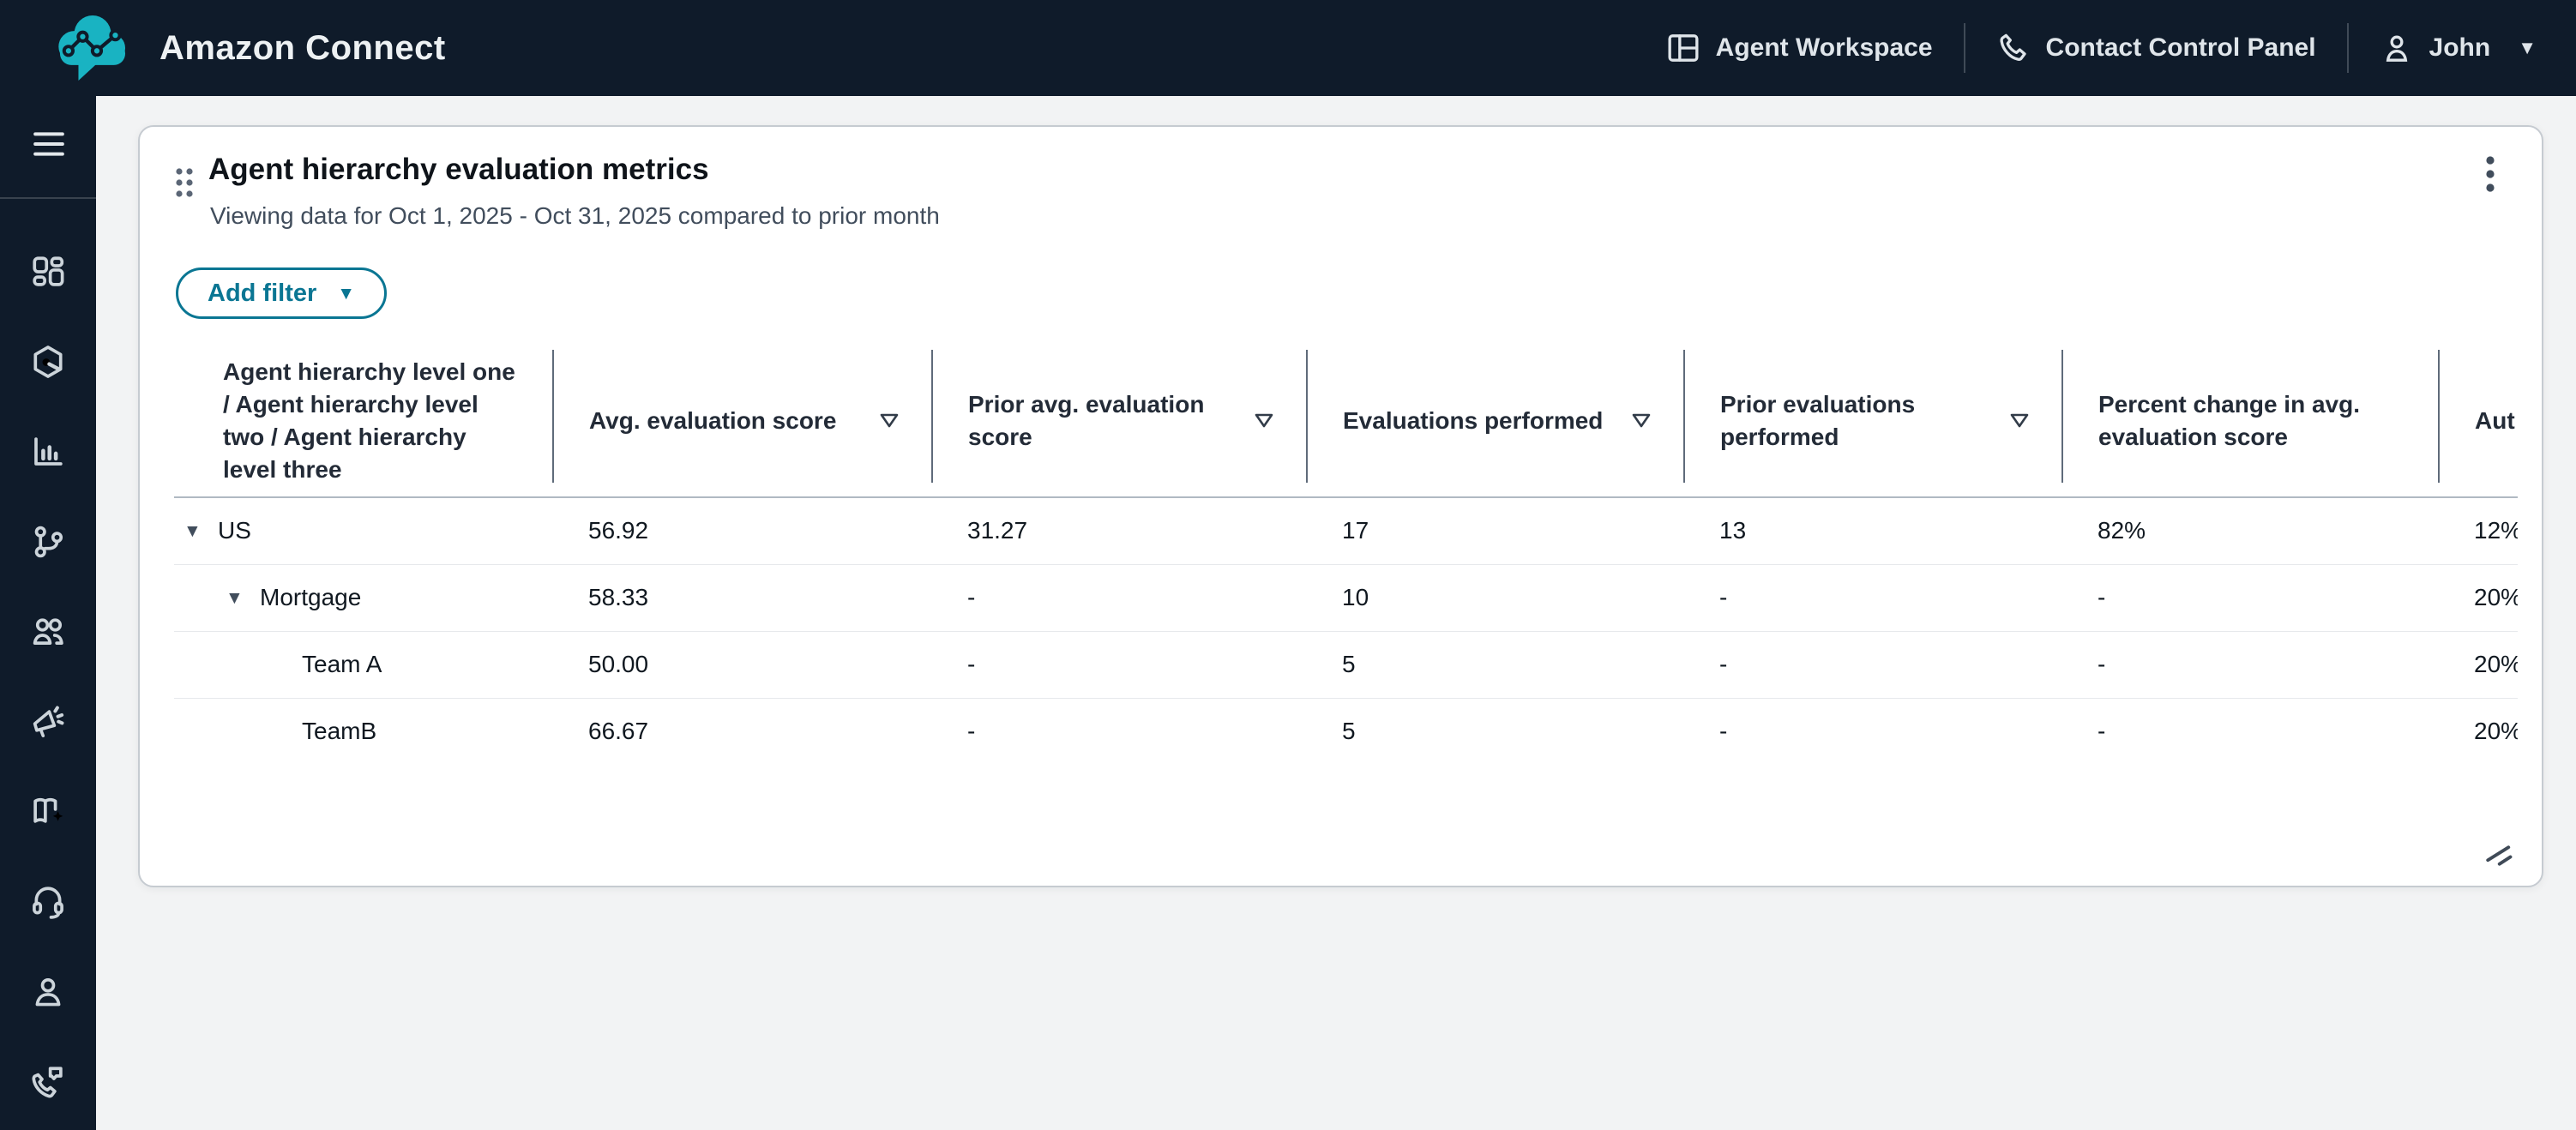 The image size is (2576, 1130). I want to click on metric-cell: 10, so click(1355, 597).